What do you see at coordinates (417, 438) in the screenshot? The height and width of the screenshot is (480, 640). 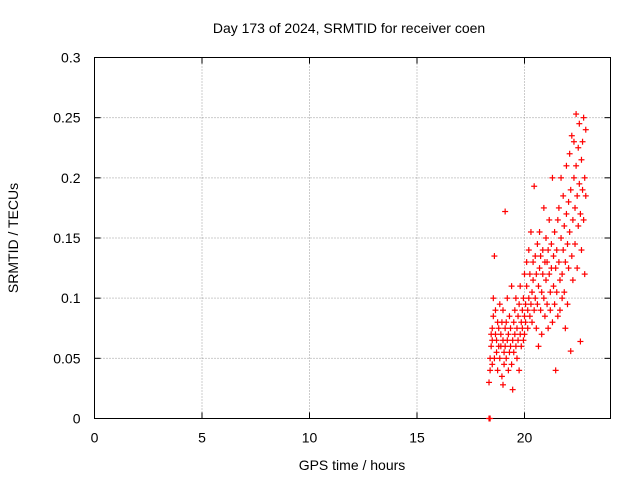 I see `x-tick-label: 15` at bounding box center [417, 438].